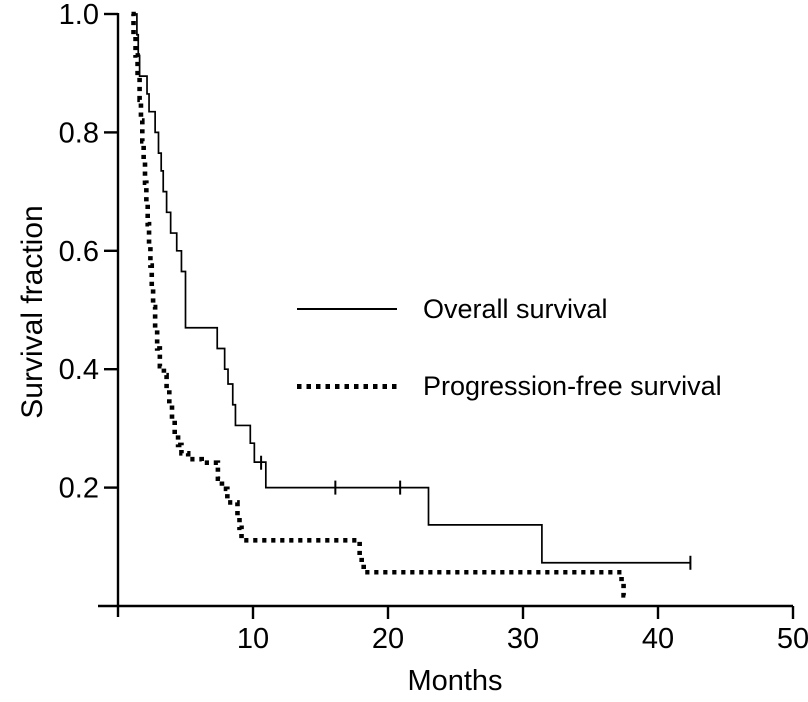 The image size is (808, 702). What do you see at coordinates (79, 370) in the screenshot?
I see `y-tick-label: 0.4` at bounding box center [79, 370].